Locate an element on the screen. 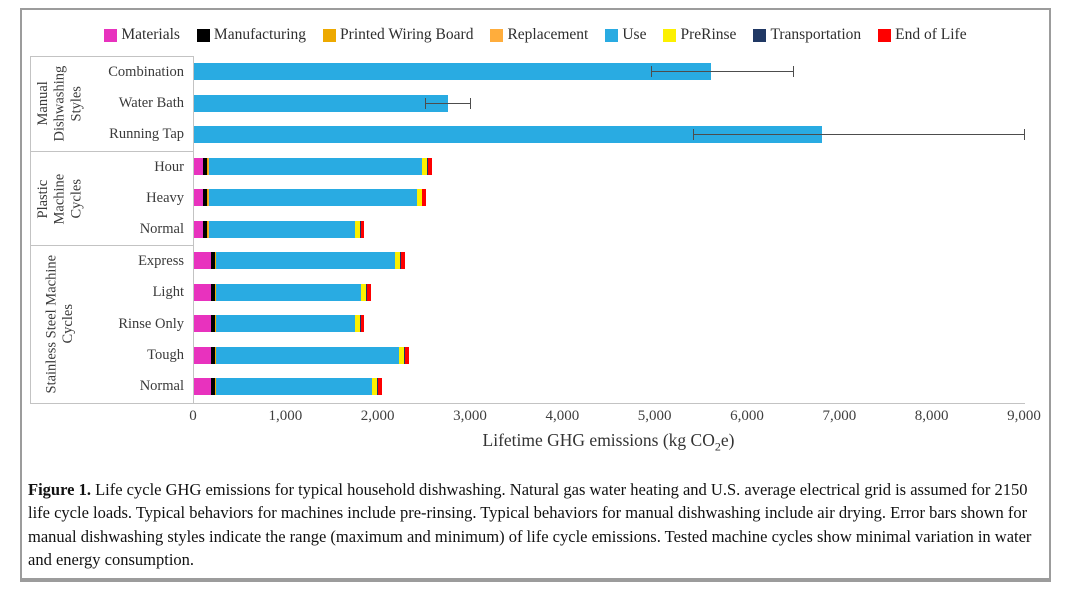 The image size is (1071, 608). row-label: Hour is located at coordinates (169, 166).